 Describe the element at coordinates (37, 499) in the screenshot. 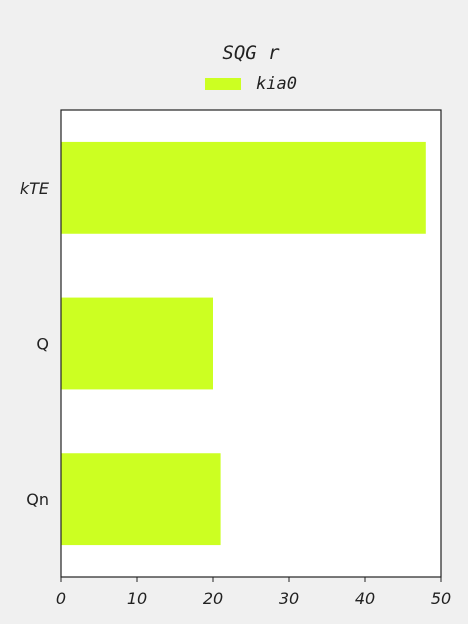

I see `y-tick-label-2: Qn` at that location.